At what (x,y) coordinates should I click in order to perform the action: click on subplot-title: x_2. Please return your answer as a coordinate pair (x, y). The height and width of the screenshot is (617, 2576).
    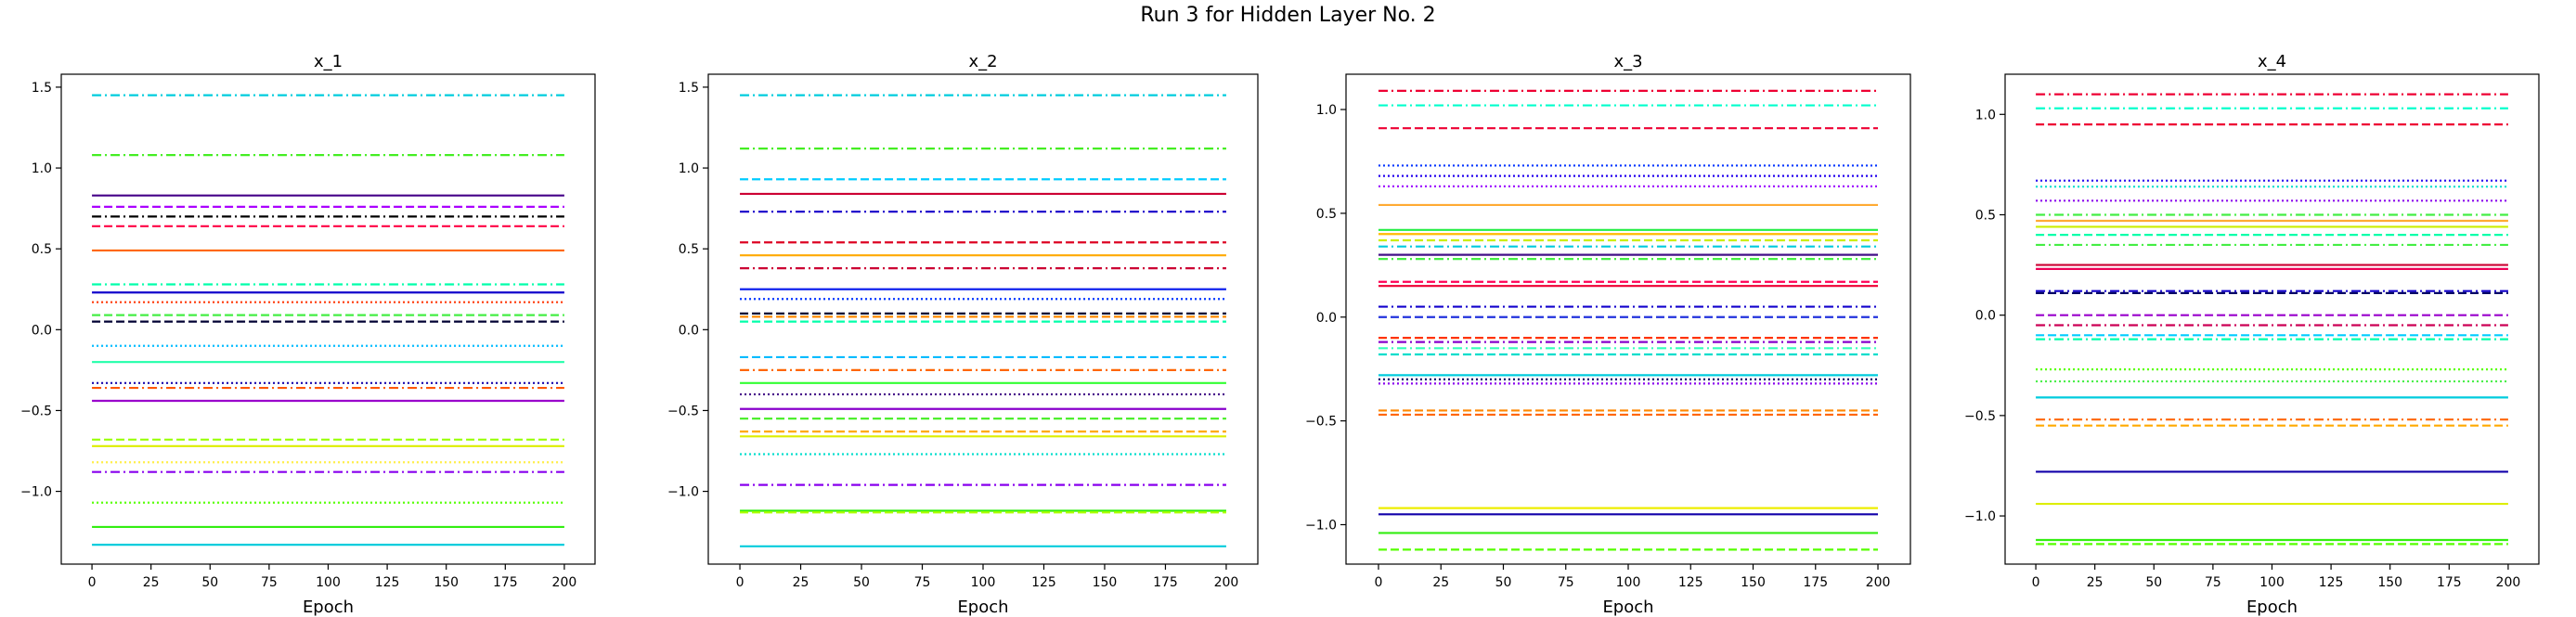
    Looking at the image, I should click on (982, 62).